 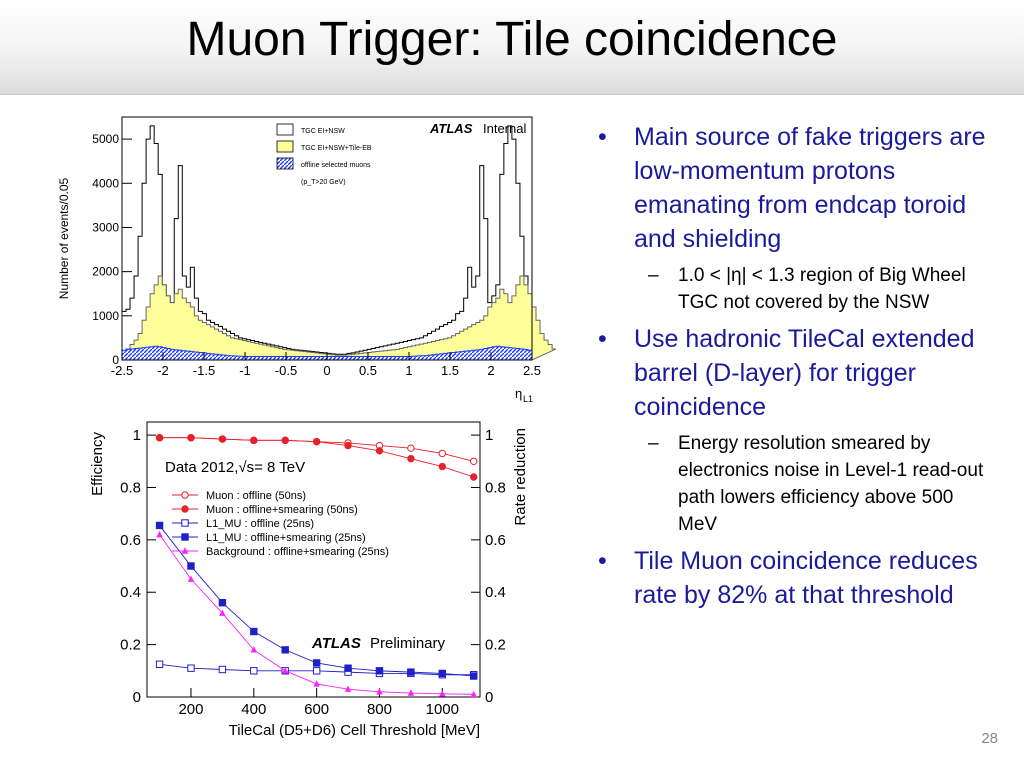 I want to click on hist-atlas-suffix: Internal, so click(x=504, y=128).